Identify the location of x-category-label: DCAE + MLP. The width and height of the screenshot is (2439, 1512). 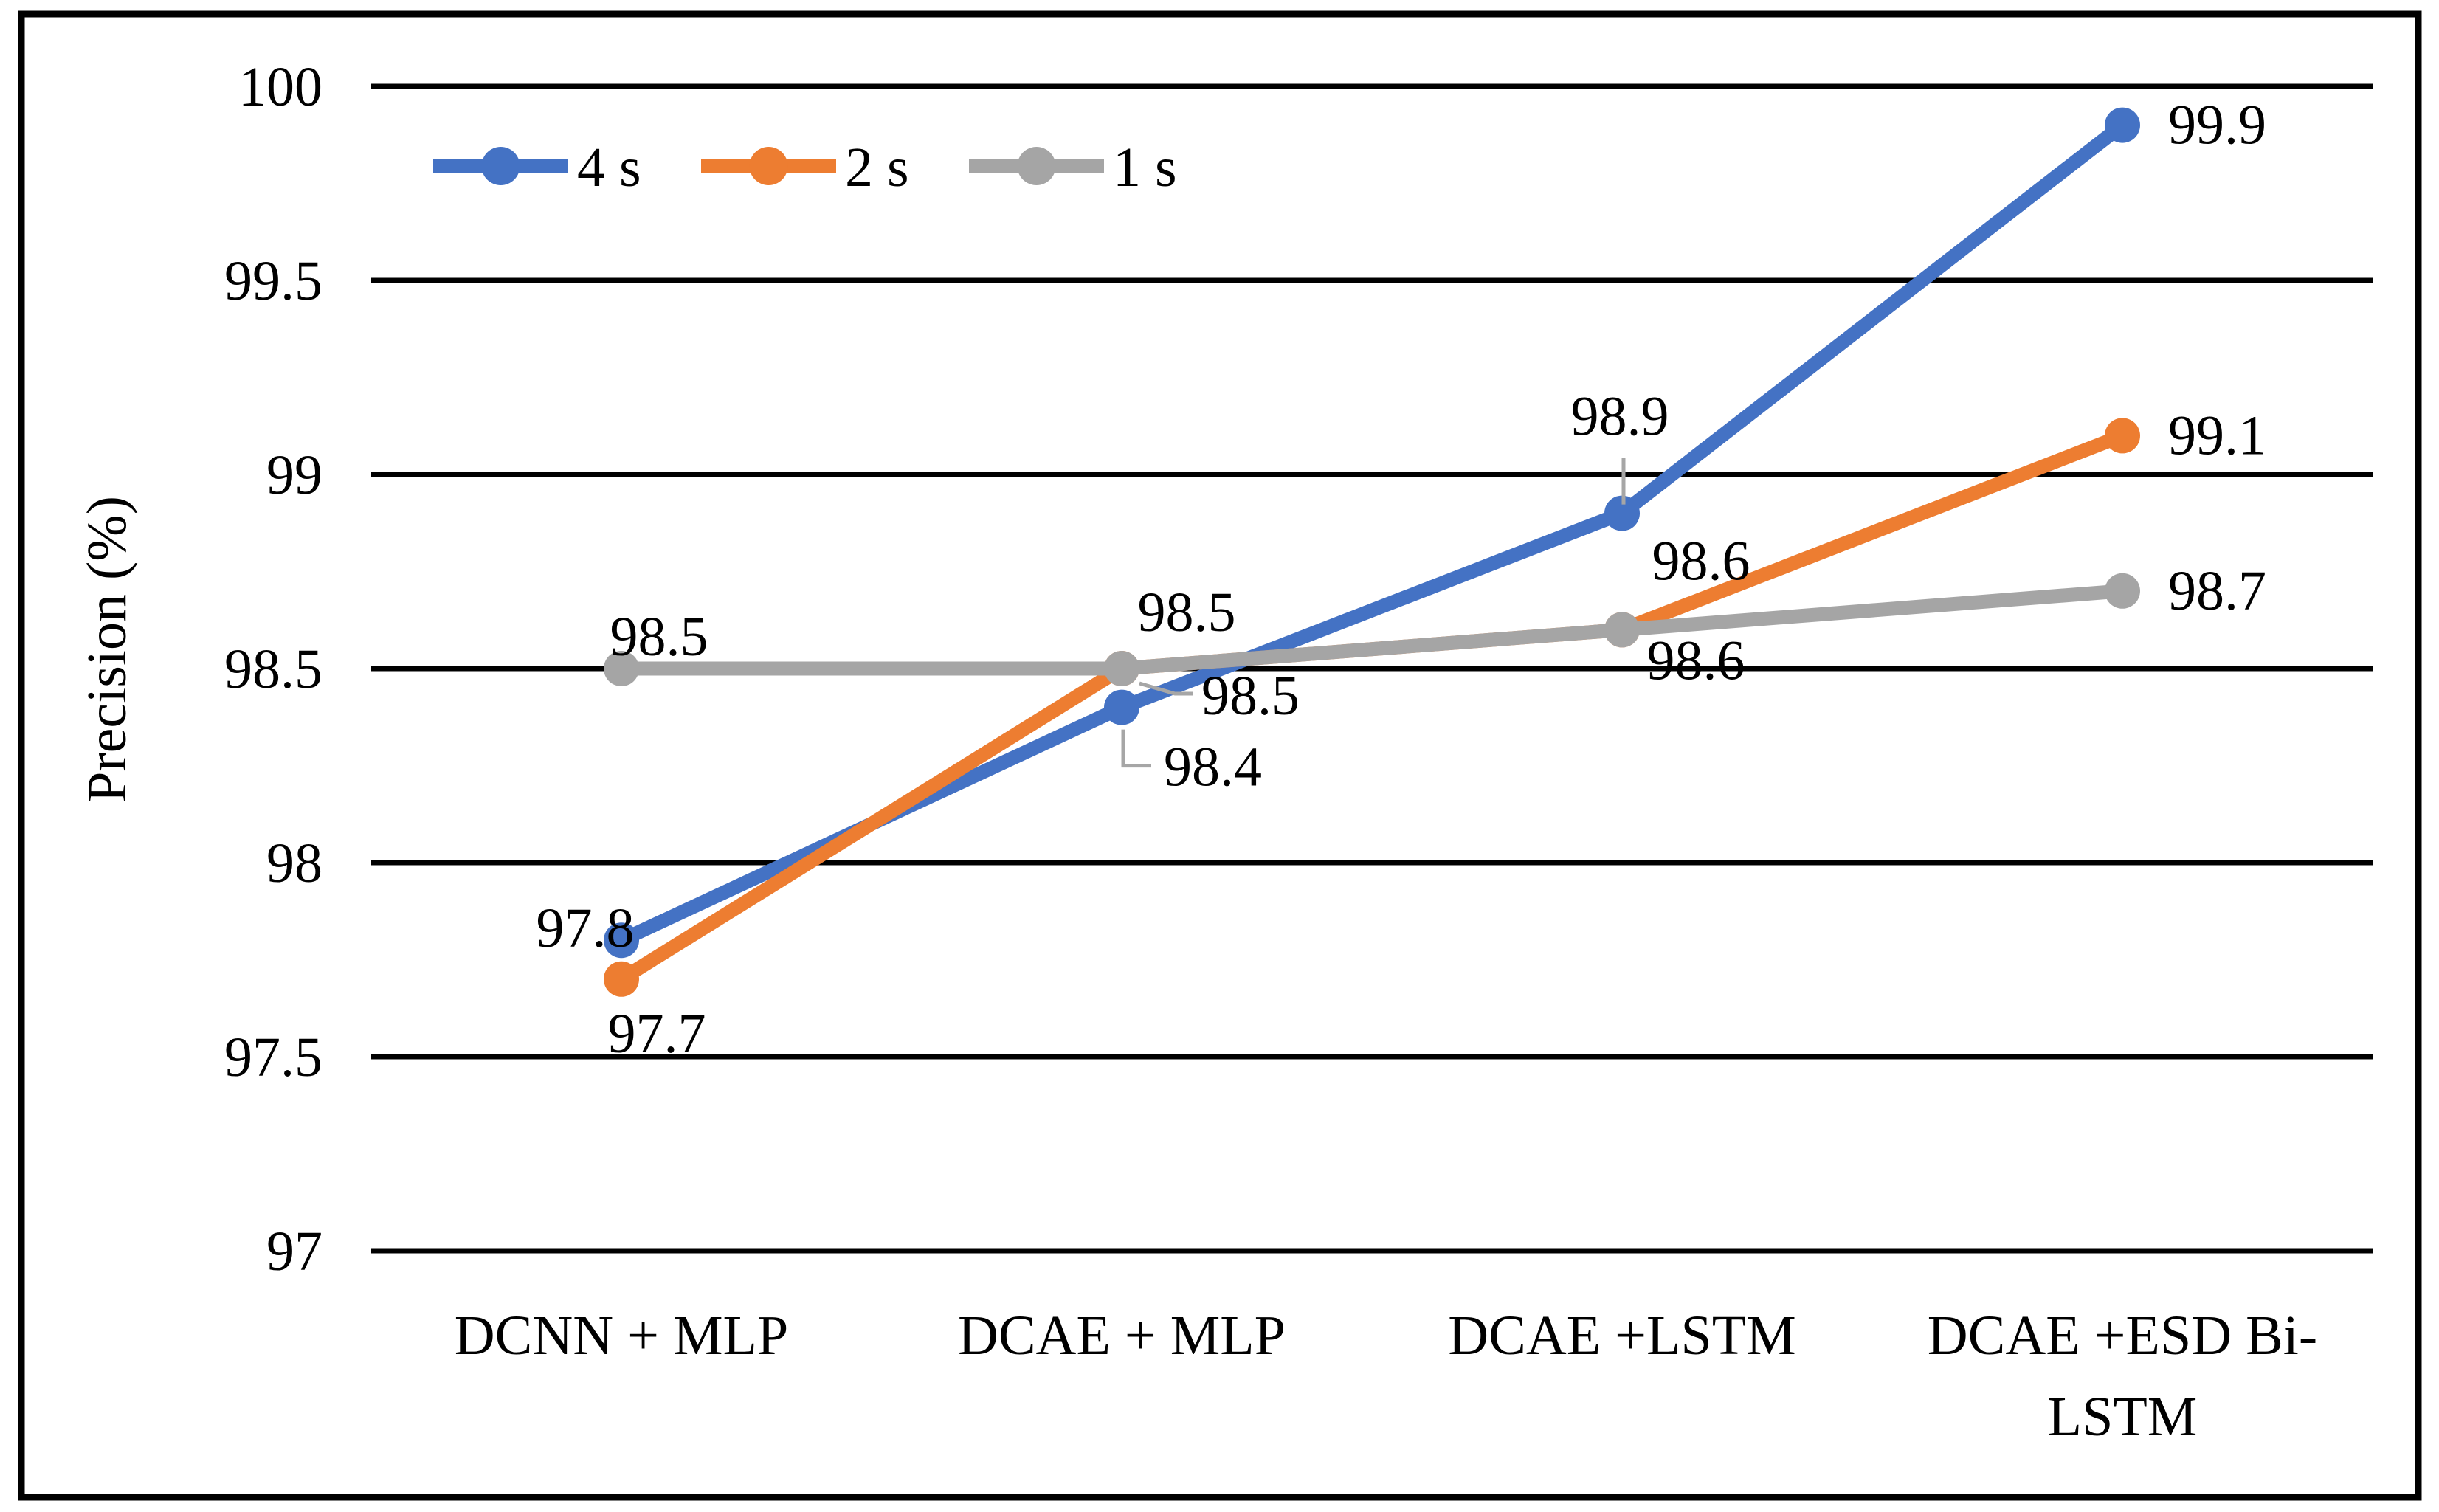
(1122, 1336).